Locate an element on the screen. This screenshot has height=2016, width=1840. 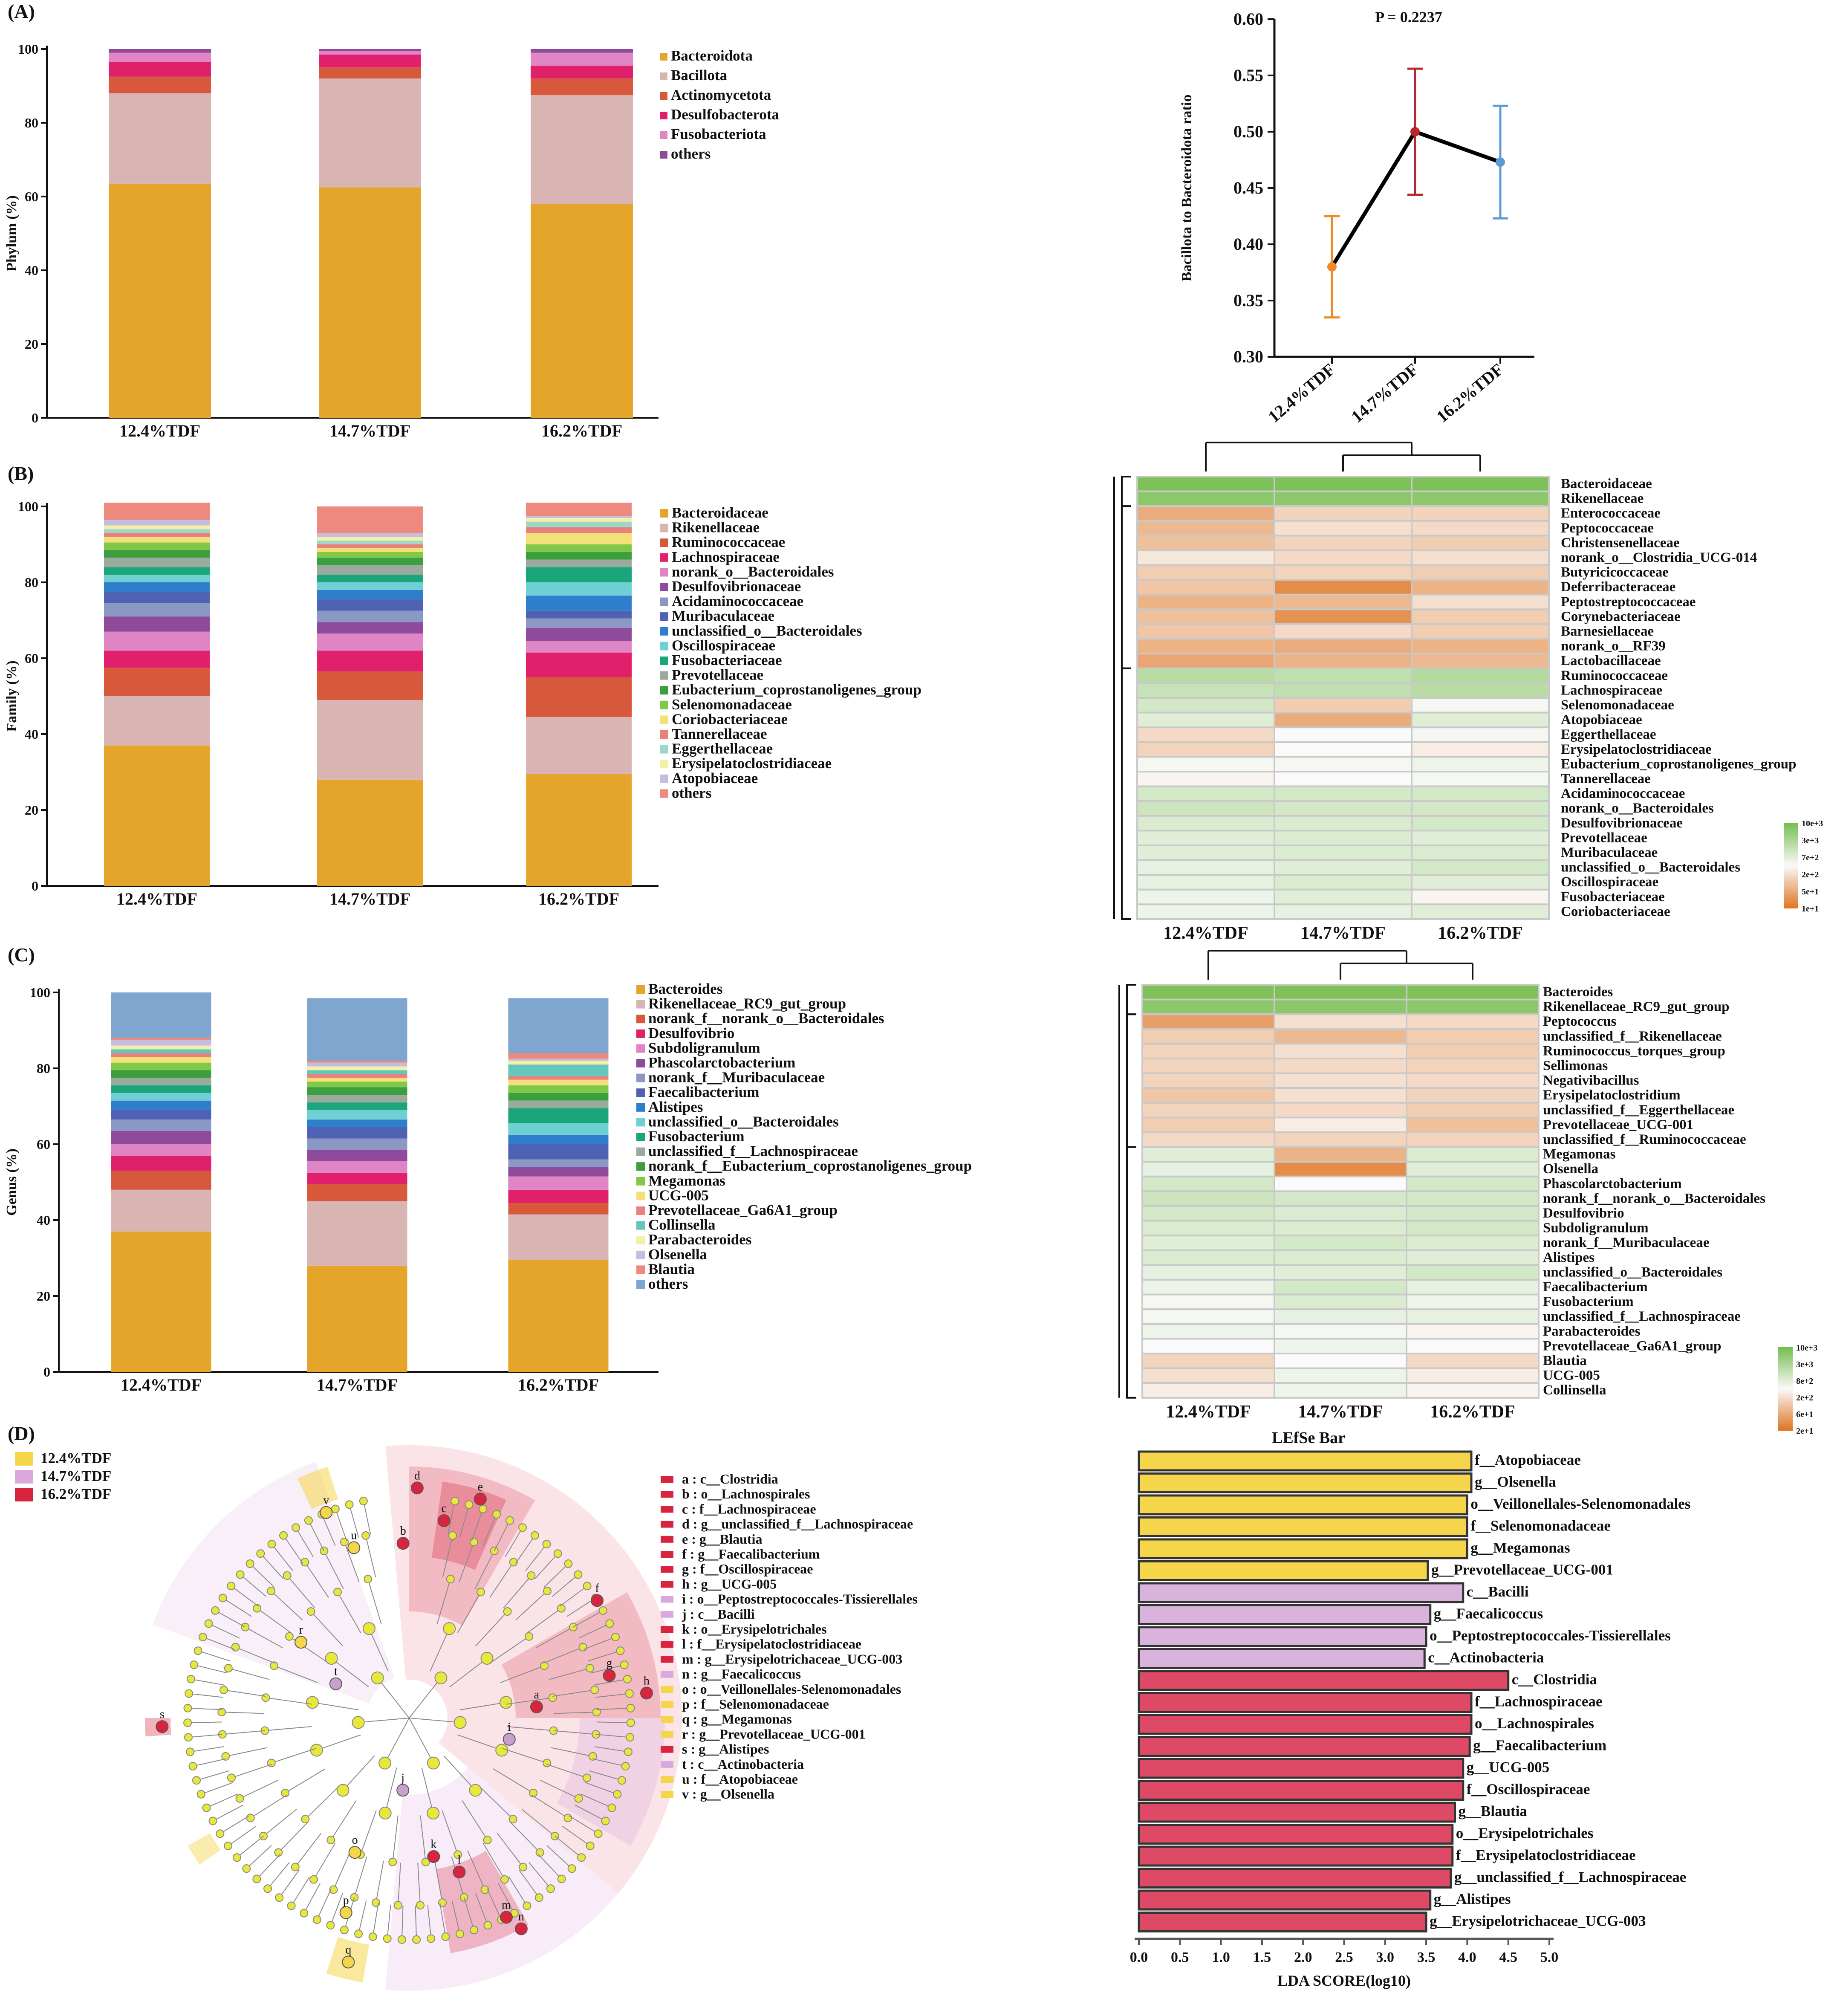
scale-label: 5e+1 is located at coordinates (1810, 892).